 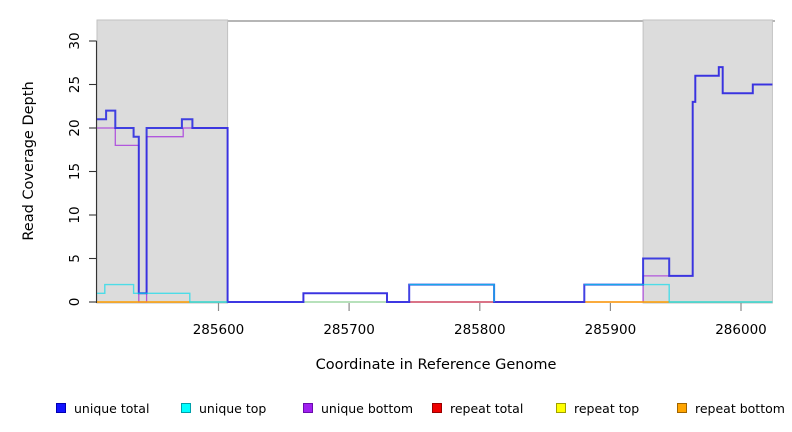 What do you see at coordinates (75, 214) in the screenshot?
I see `y-tick-label: 10` at bounding box center [75, 214].